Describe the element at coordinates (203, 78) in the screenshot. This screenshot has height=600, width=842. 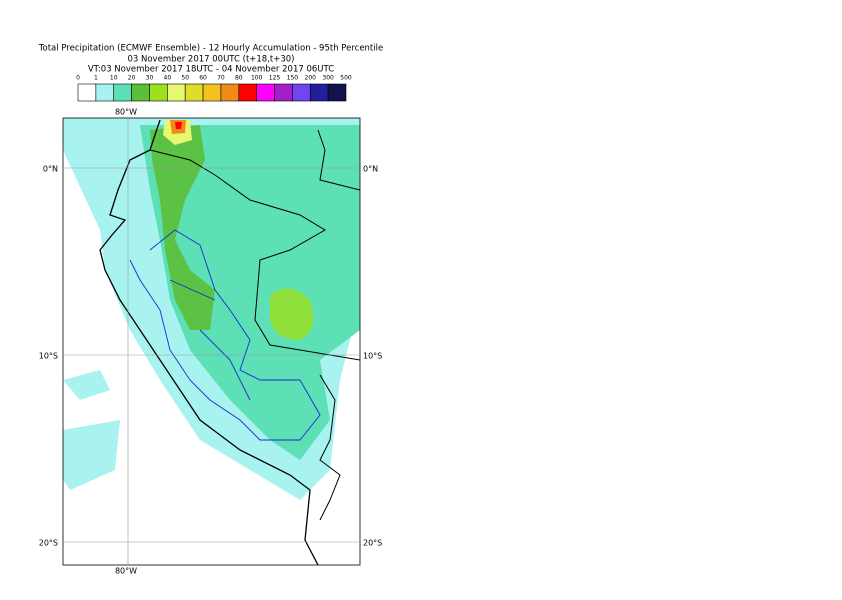
I see `legend-label: 60` at that location.